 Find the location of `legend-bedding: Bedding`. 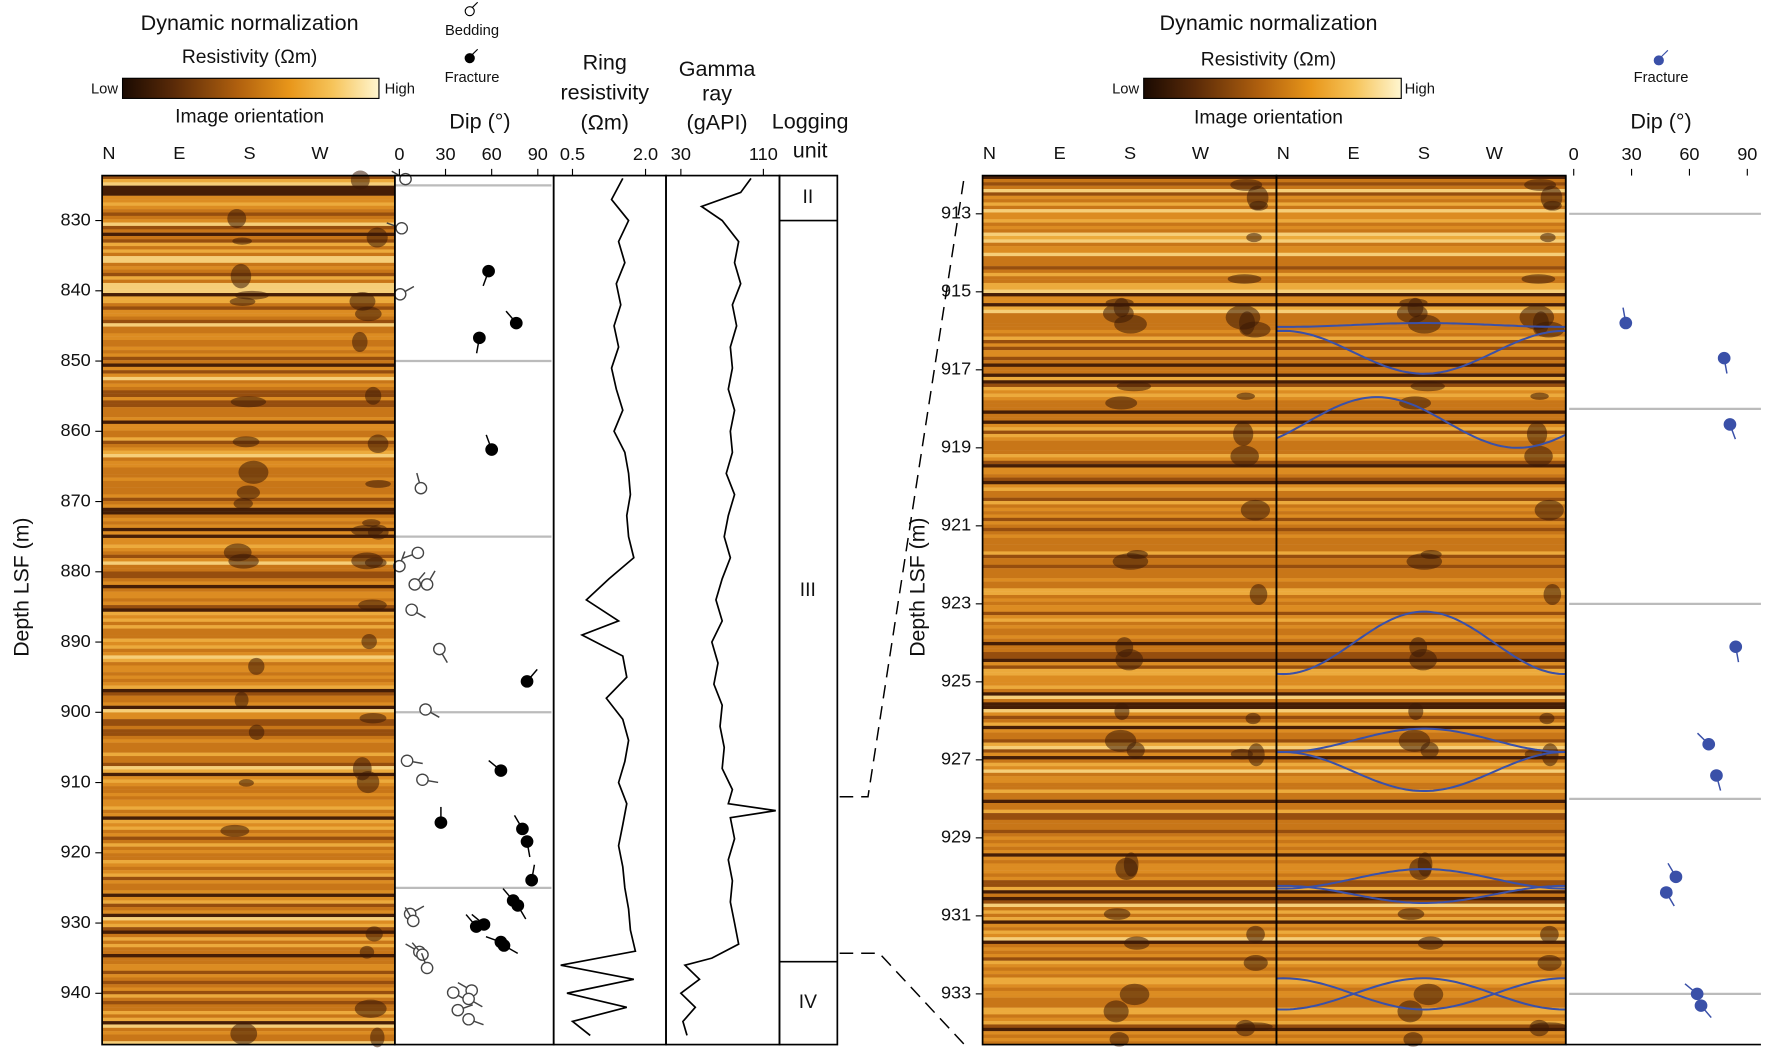

legend-bedding: Bedding is located at coordinates (472, 31).